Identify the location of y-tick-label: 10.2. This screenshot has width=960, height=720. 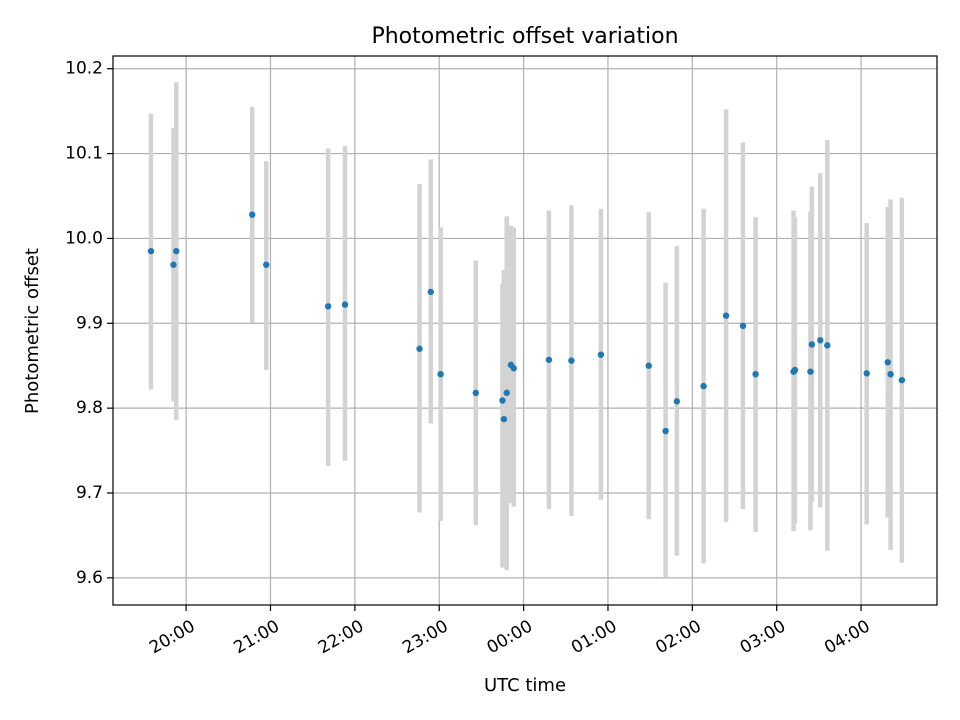
(84, 69).